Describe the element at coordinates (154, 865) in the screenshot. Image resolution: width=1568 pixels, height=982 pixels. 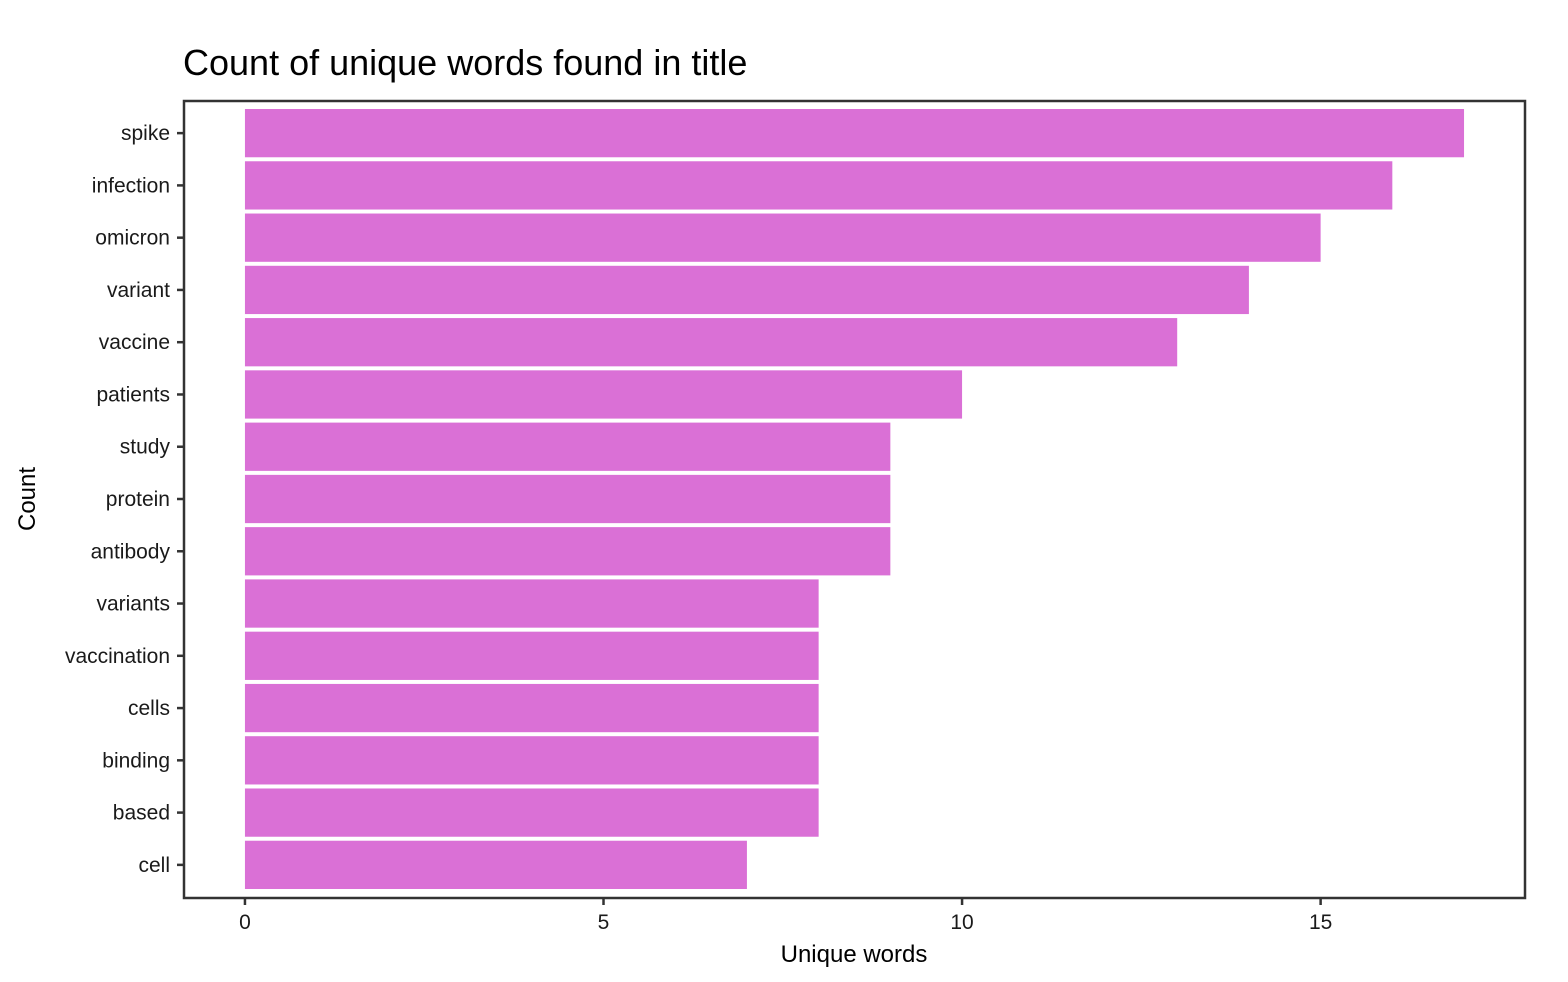
I see `y-tick-label: cell` at that location.